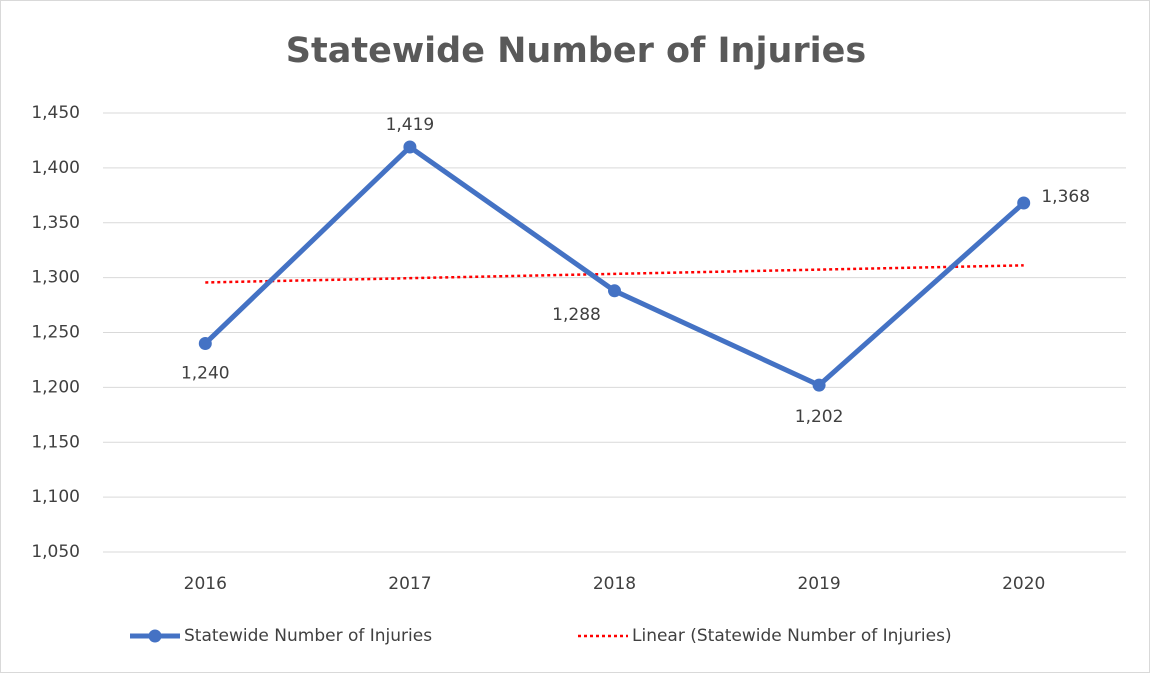 The width and height of the screenshot is (1151, 674). What do you see at coordinates (55, 278) in the screenshot?
I see `y-tick-label: 1,300` at bounding box center [55, 278].